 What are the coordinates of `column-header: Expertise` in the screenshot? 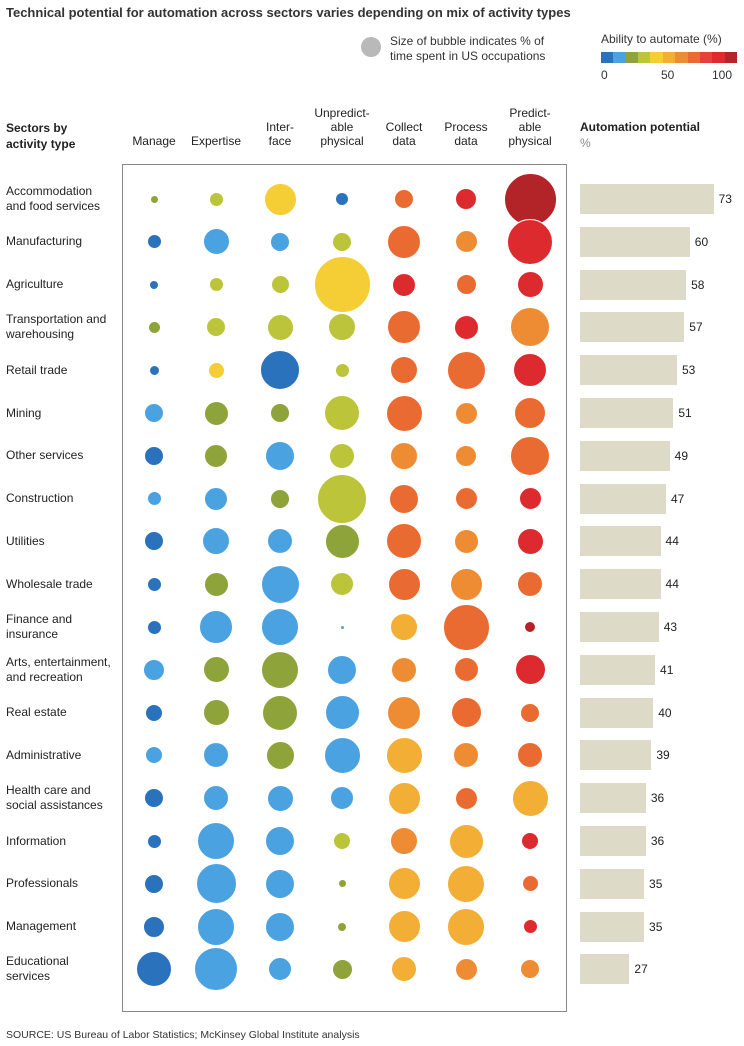 It's located at (216, 141).